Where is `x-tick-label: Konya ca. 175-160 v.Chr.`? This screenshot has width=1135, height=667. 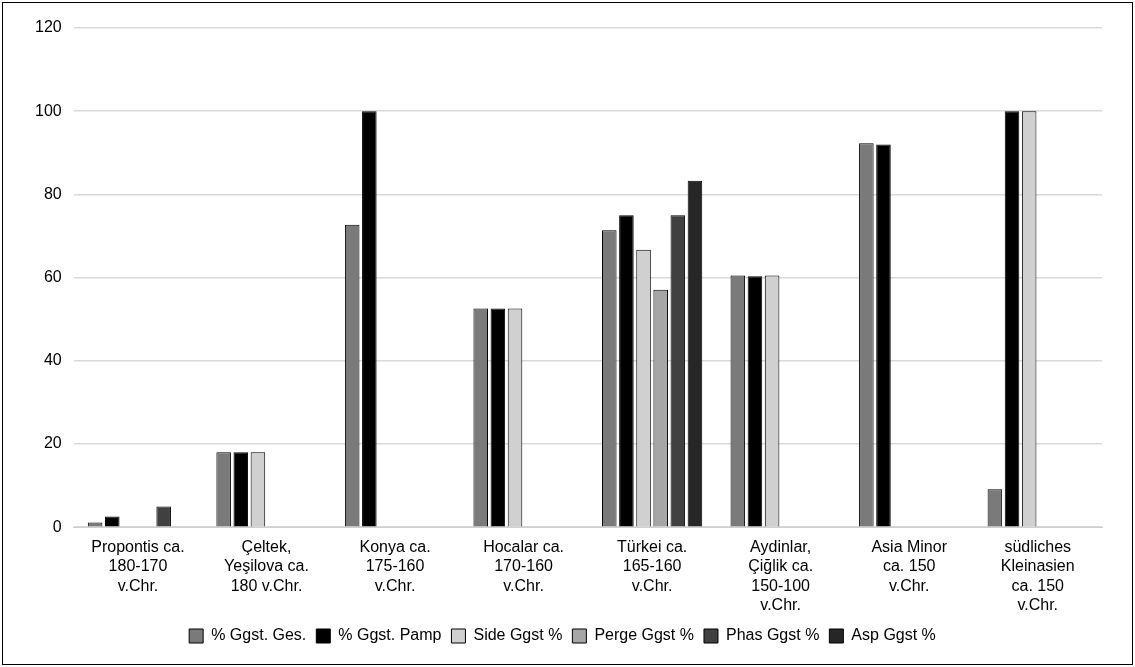
x-tick-label: Konya ca. 175-160 v.Chr. is located at coordinates (395, 566).